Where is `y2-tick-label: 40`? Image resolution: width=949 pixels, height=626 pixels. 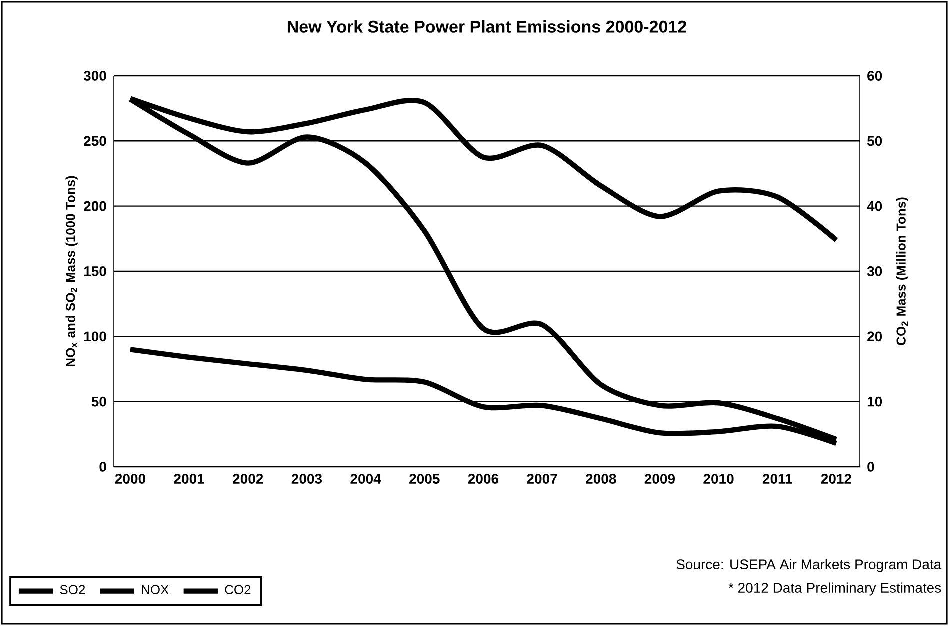
y2-tick-label: 40 is located at coordinates (874, 206).